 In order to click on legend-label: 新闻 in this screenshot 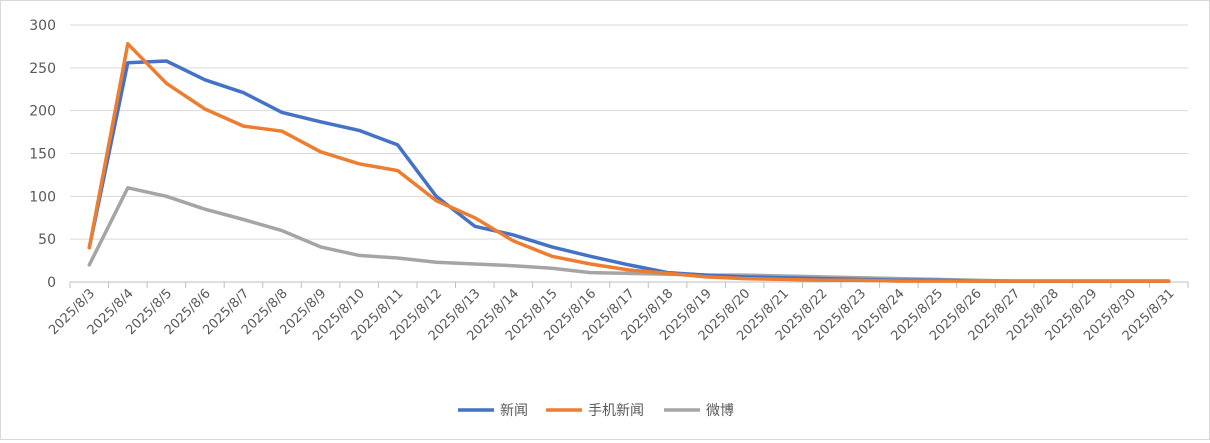, I will do `click(514, 411)`.